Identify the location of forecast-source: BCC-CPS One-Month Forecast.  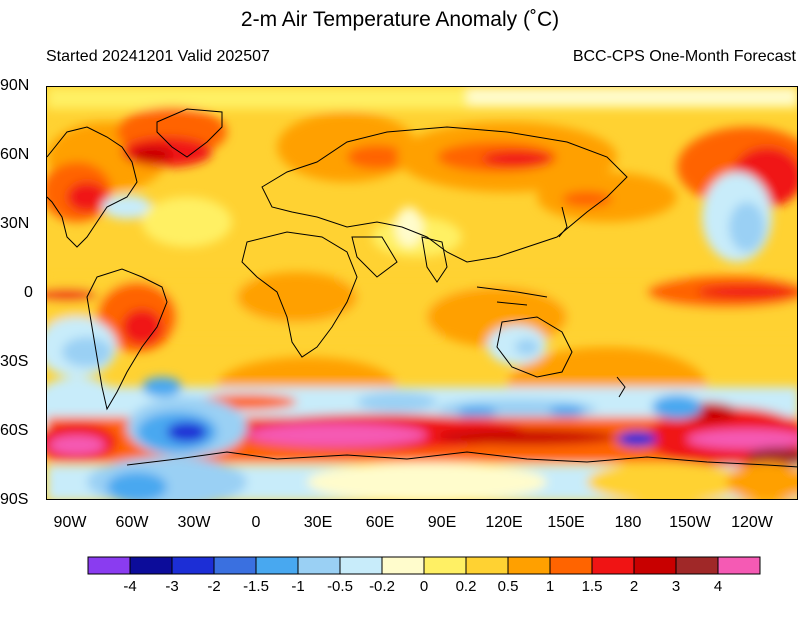
(684, 56).